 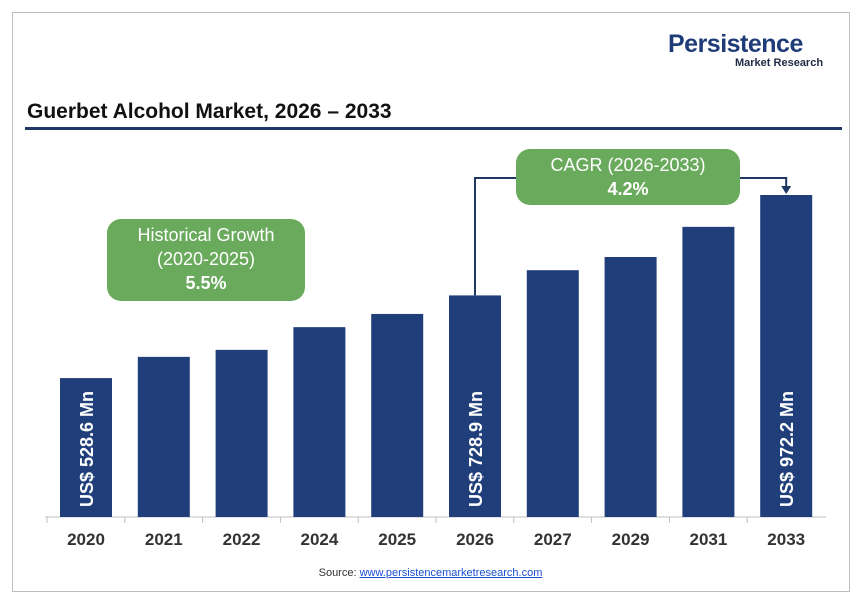 I want to click on historical-growth-callout: Historical Growth (2020-2025) 5.5%, so click(x=206, y=260).